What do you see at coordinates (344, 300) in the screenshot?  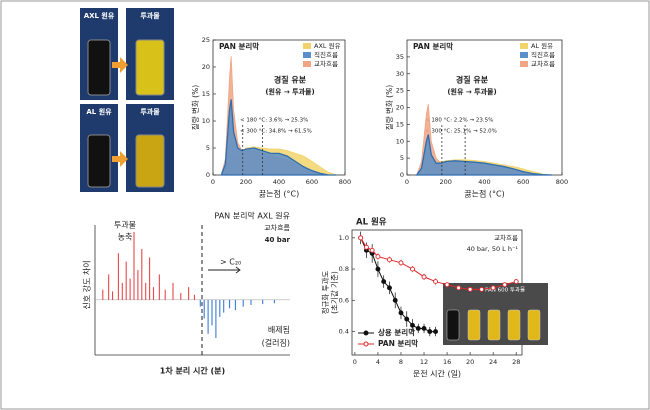 I see `y-tick-label: 0.6` at bounding box center [344, 300].